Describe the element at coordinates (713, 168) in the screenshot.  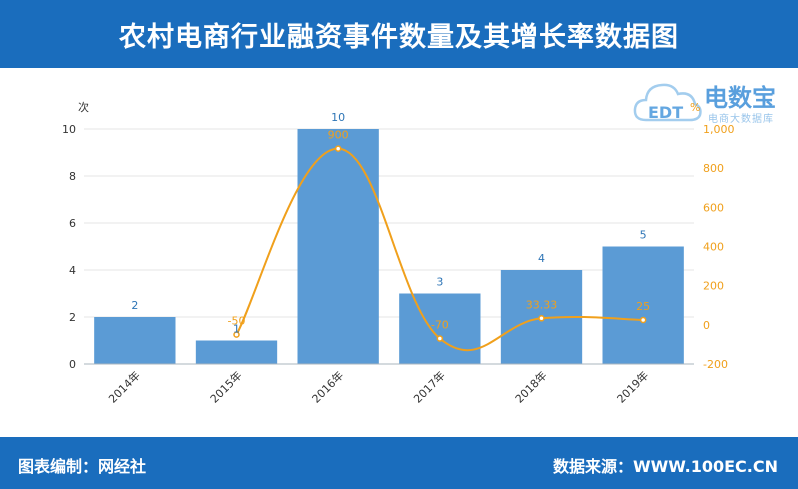
I see `y2-tick-label: 800` at that location.